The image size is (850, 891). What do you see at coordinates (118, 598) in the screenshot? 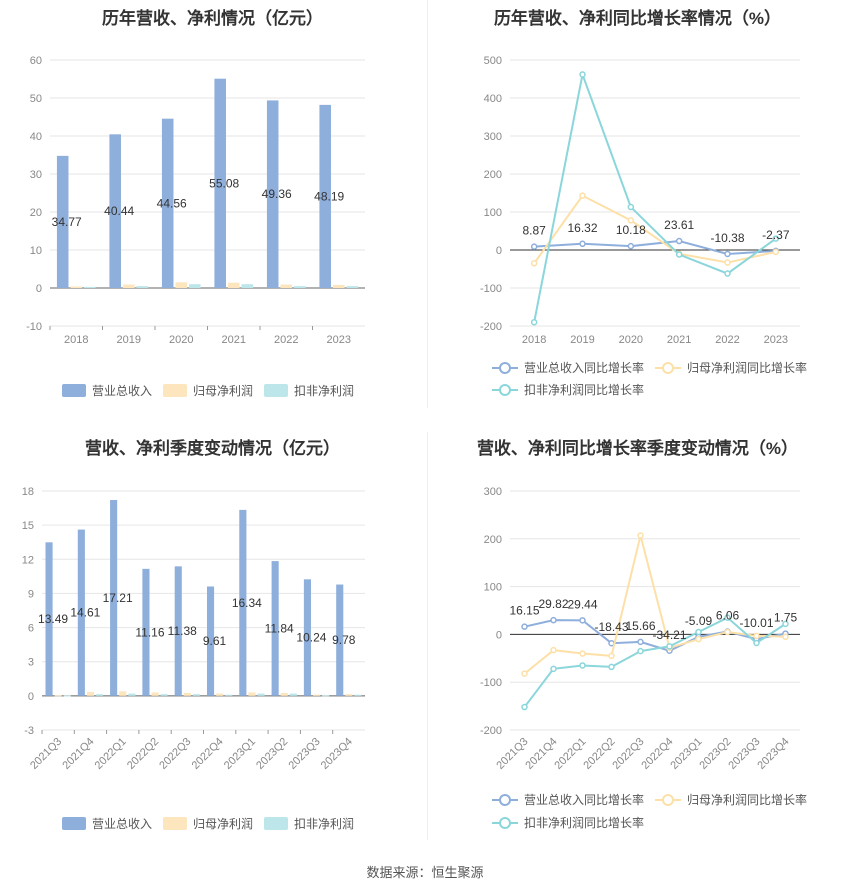
I see `data-label: 17.21` at bounding box center [118, 598].